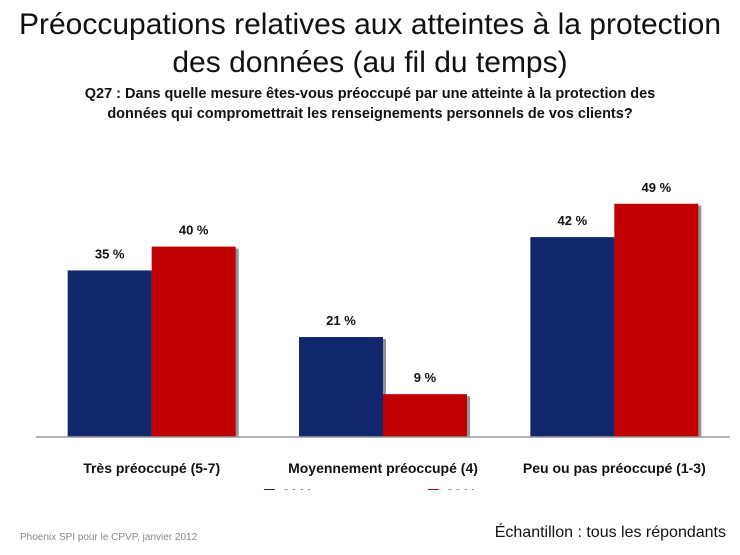 The height and width of the screenshot is (555, 740). I want to click on title-line-2: des données (au fil du temps), so click(370, 62).